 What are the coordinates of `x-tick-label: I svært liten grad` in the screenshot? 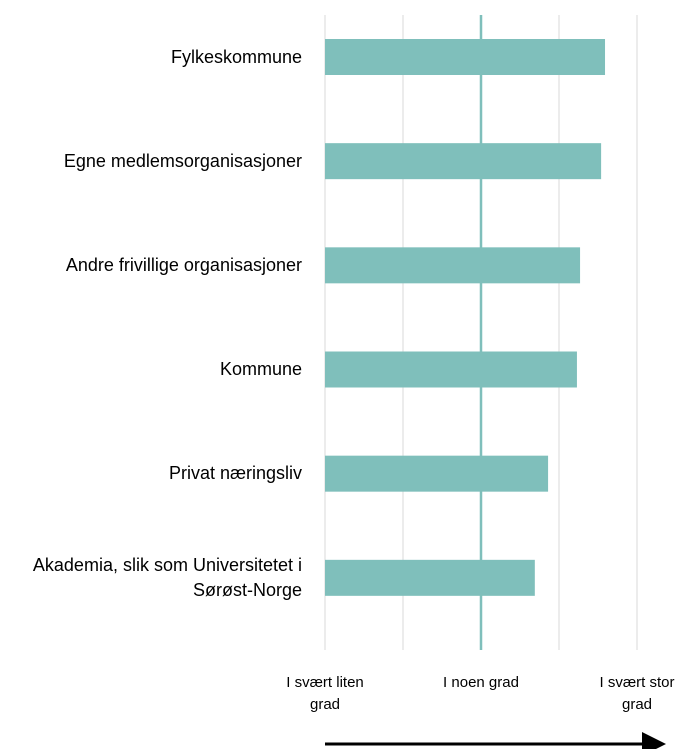 It's located at (325, 693).